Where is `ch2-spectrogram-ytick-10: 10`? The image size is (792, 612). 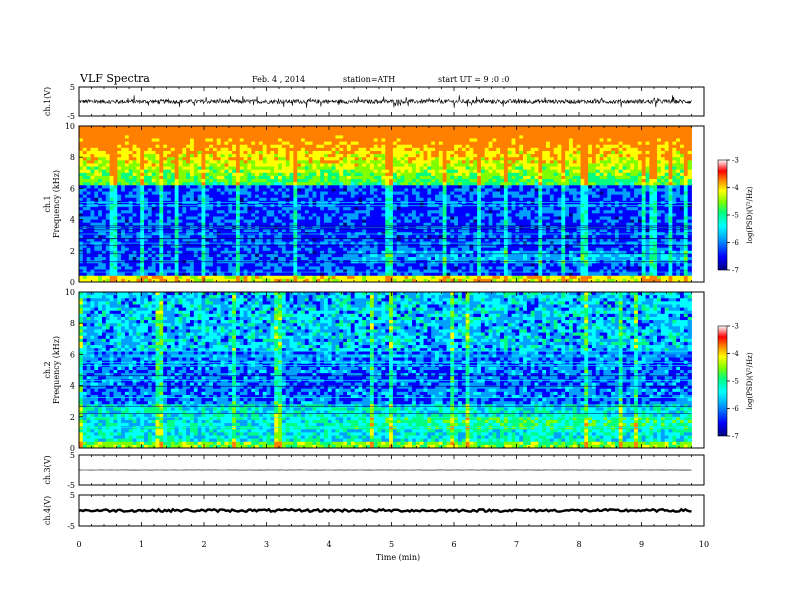 ch2-spectrogram-ytick-10: 10 is located at coordinates (70, 292).